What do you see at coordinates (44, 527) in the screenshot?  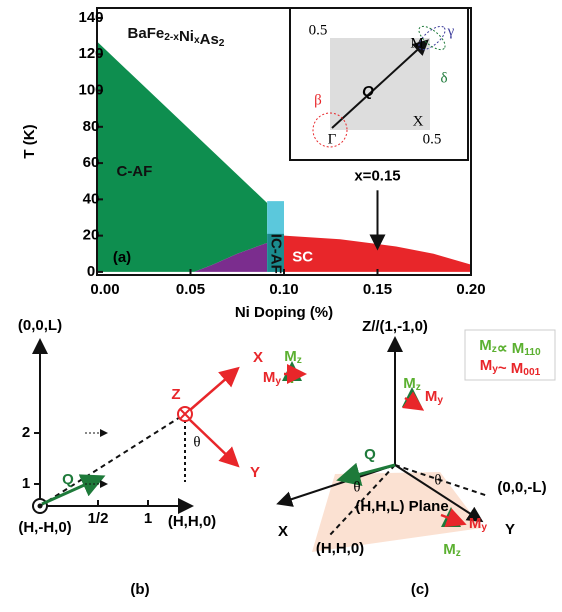 I see `axis-label: (H,-H,0)` at bounding box center [44, 527].